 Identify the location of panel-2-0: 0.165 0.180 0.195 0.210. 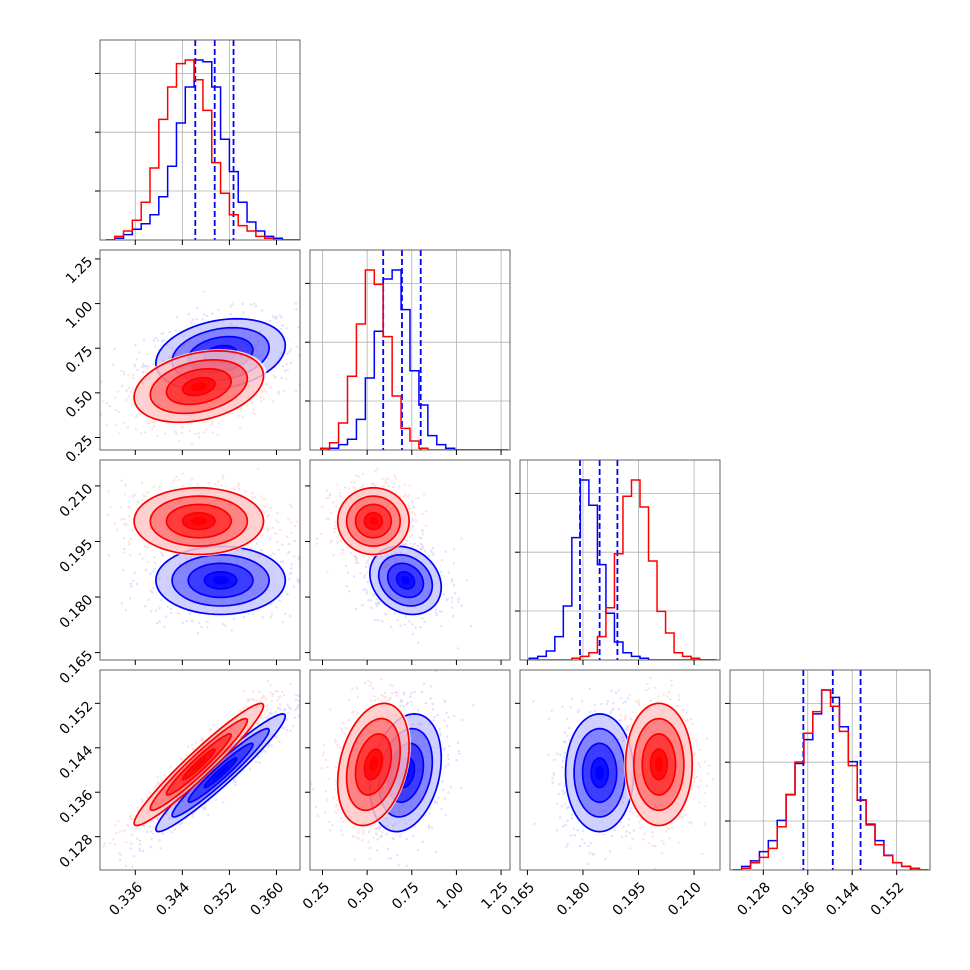
(179, 573).